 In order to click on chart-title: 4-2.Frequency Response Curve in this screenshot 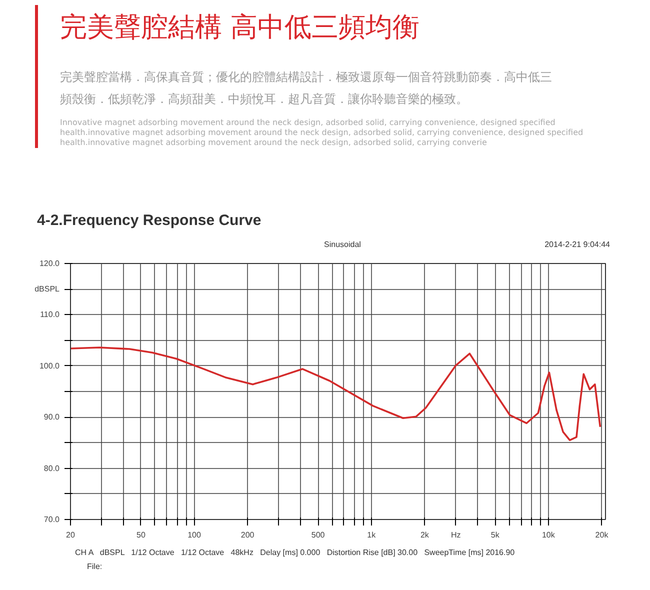, I will do `click(149, 221)`.